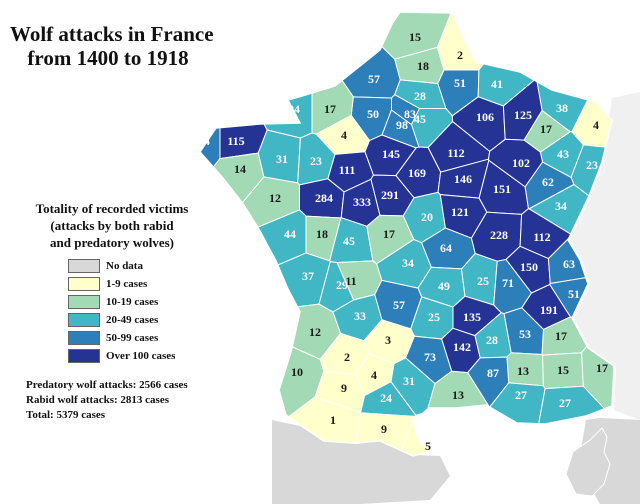  I want to click on legend-title-line: and predatory wolves), so click(112, 242).